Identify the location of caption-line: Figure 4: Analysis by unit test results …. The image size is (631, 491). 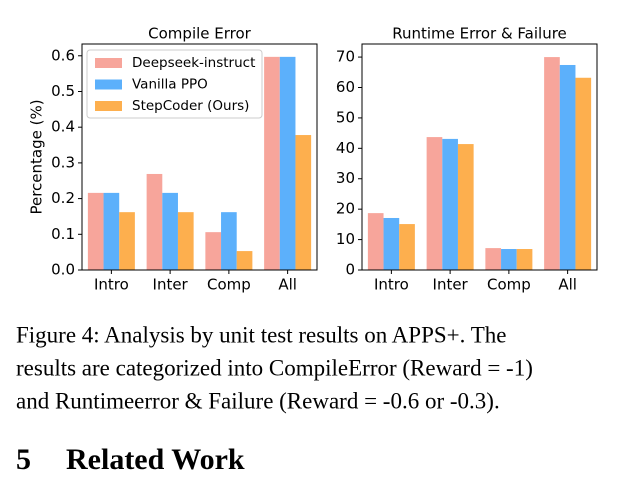
(261, 334).